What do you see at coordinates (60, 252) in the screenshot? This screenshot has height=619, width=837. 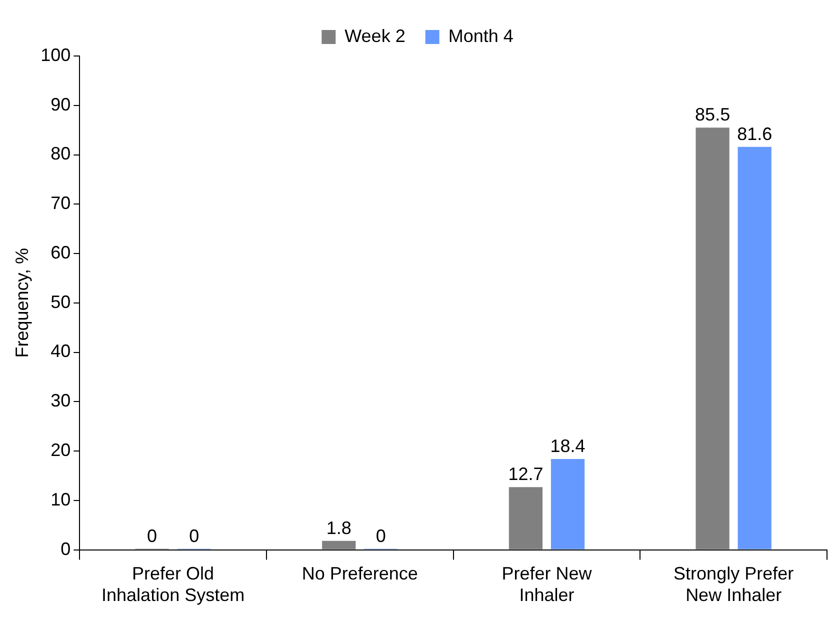 I see `y-tick-label: 60` at bounding box center [60, 252].